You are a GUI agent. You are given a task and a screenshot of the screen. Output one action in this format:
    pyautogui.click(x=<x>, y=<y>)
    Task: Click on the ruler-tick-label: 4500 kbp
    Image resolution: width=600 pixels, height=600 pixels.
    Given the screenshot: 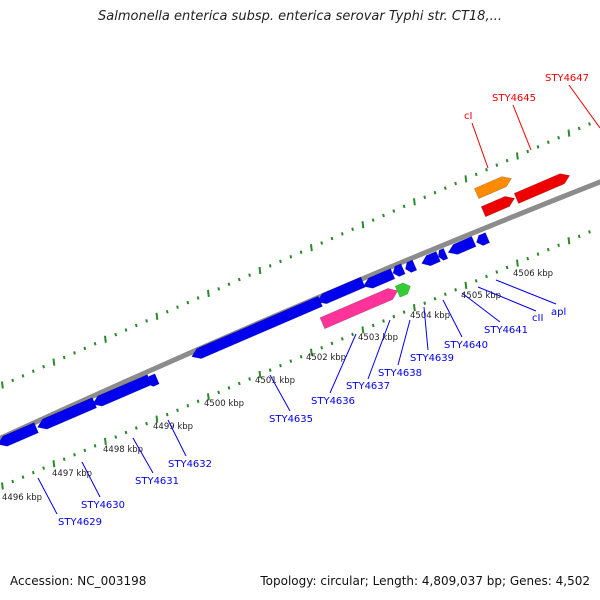 What is the action you would take?
    pyautogui.click(x=224, y=404)
    